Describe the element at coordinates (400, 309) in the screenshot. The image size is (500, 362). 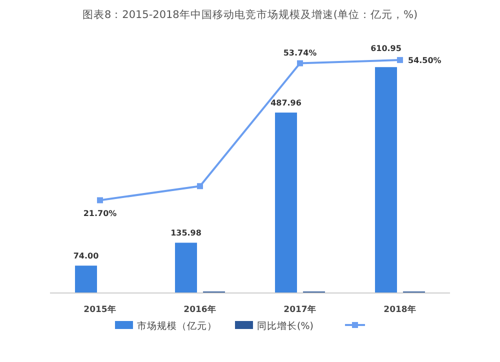
I see `x-tick-label: 2018年` at that location.